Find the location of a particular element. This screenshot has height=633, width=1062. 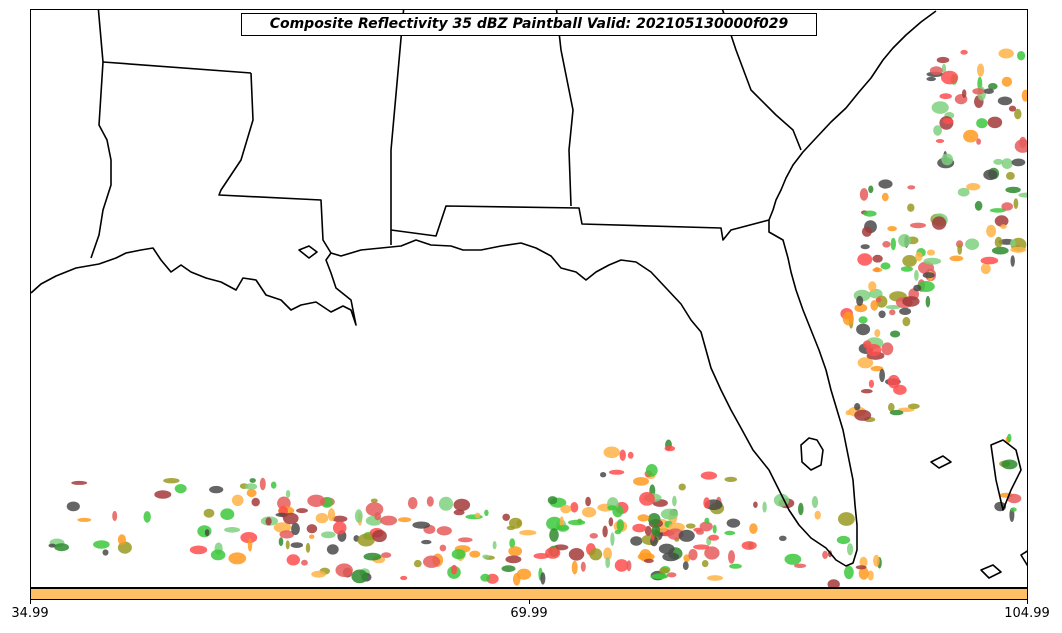

ga-sc-border is located at coordinates (761, 80).